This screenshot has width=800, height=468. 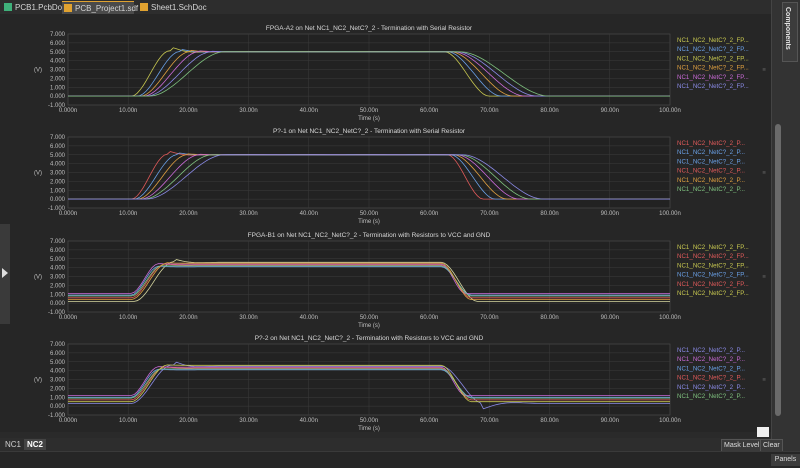 What do you see at coordinates (13, 444) in the screenshot?
I see `tab-nc1: NC1` at bounding box center [13, 444].